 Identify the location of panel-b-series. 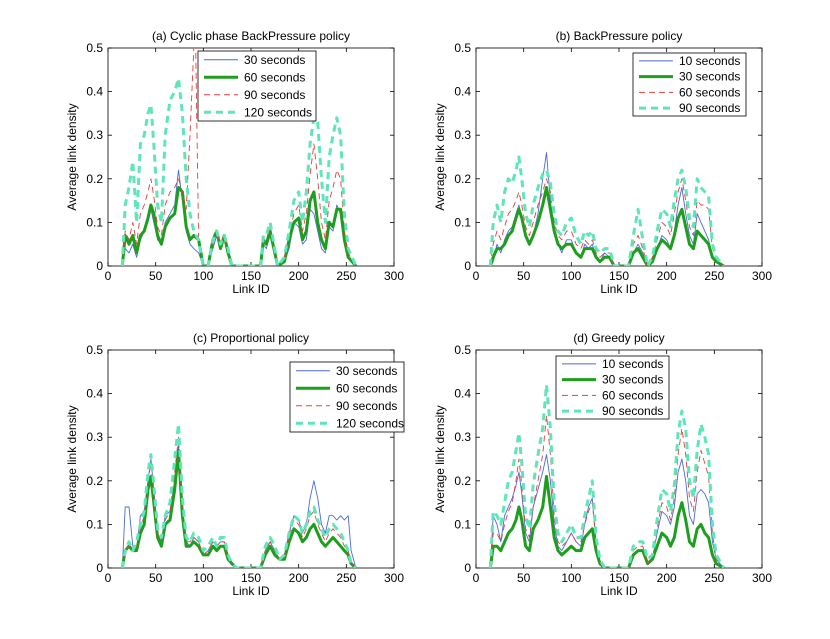
(607, 209).